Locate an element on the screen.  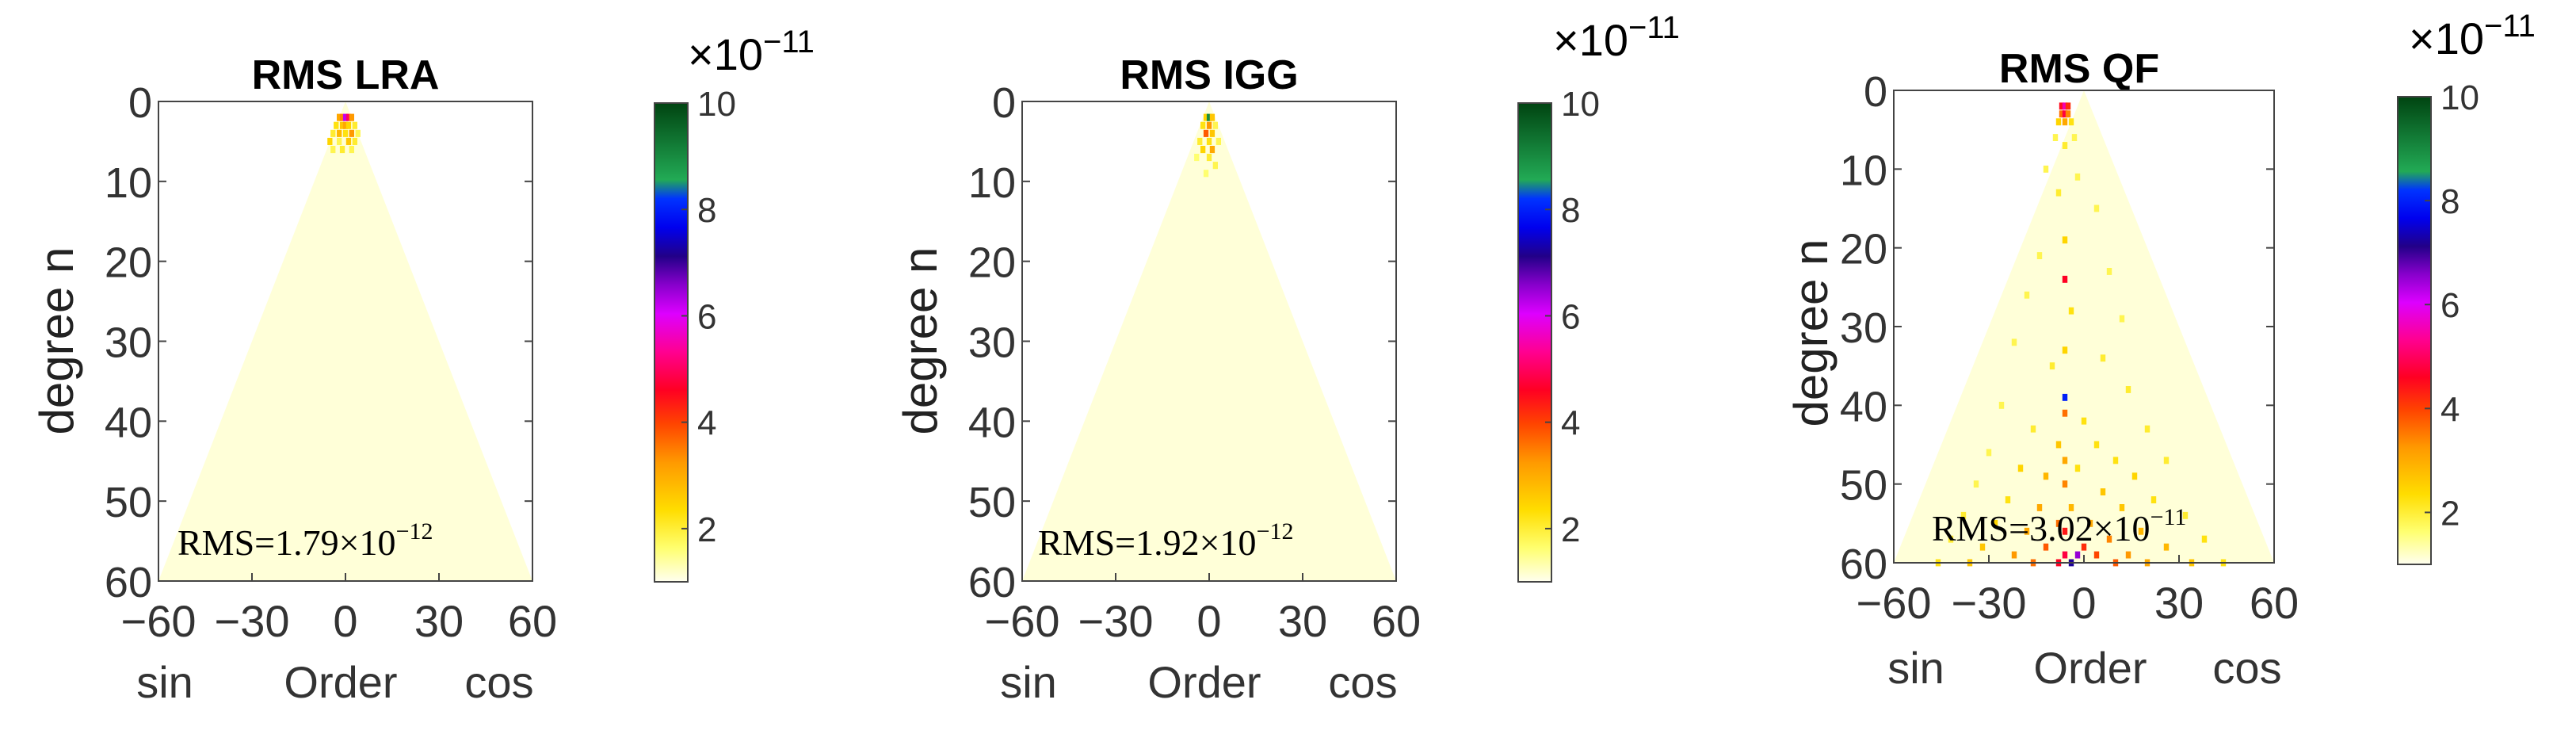
y-tick-label: 20 is located at coordinates (128, 263).